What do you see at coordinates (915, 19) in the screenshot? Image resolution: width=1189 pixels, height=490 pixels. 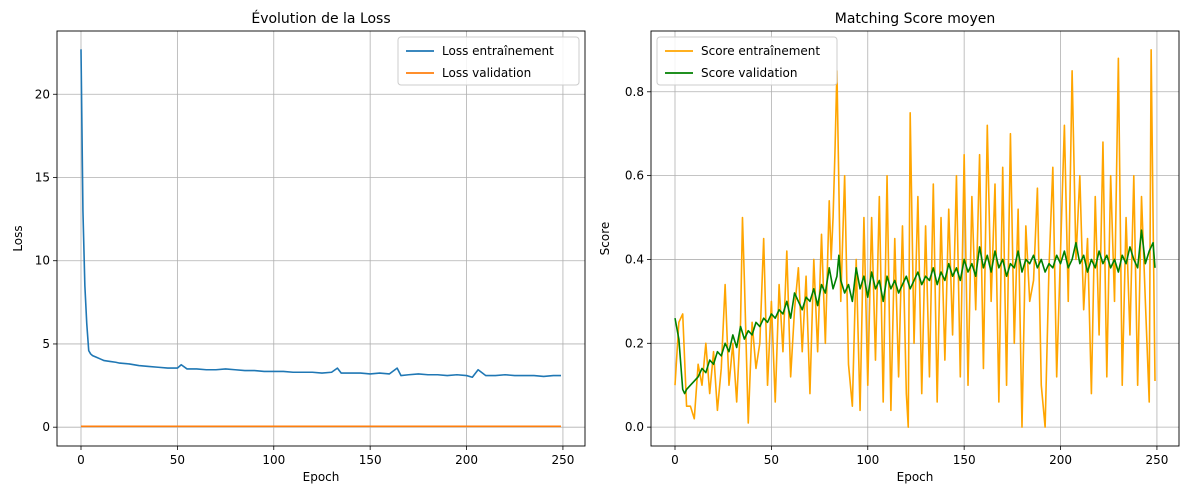 I see `chart-title: Matching Score moyen` at bounding box center [915, 19].